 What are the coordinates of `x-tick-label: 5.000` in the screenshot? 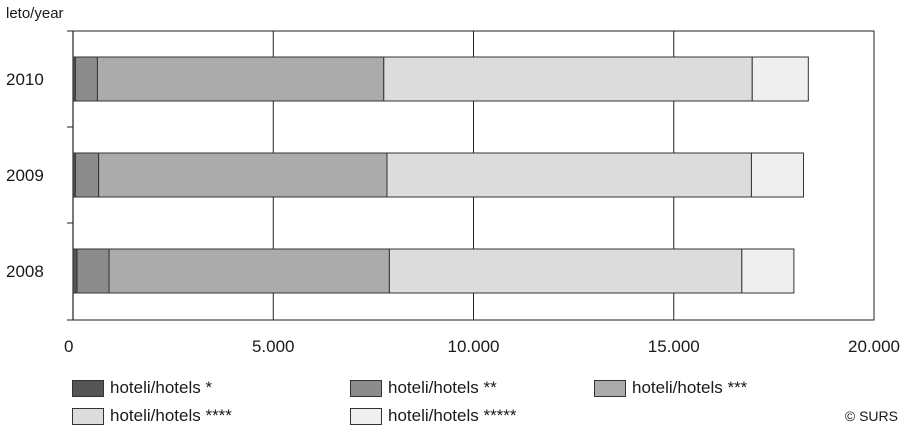 It's located at (273, 346).